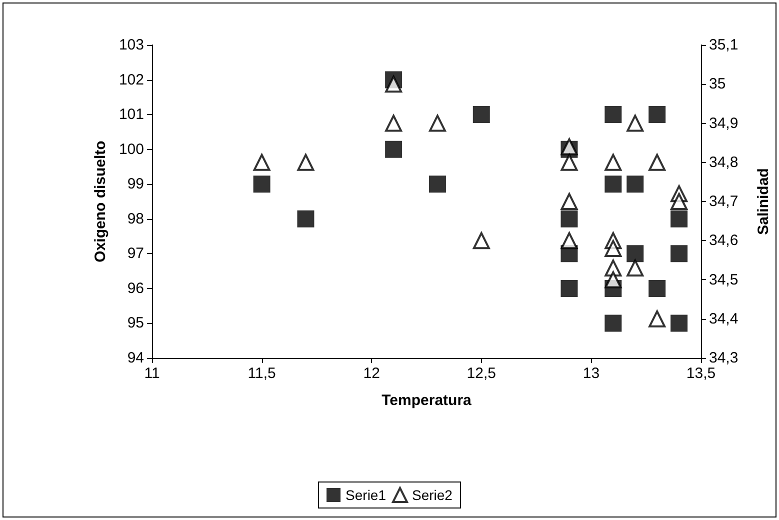 Image resolution: width=779 pixels, height=520 pixels. I want to click on x-tick-label: 12, so click(371, 373).